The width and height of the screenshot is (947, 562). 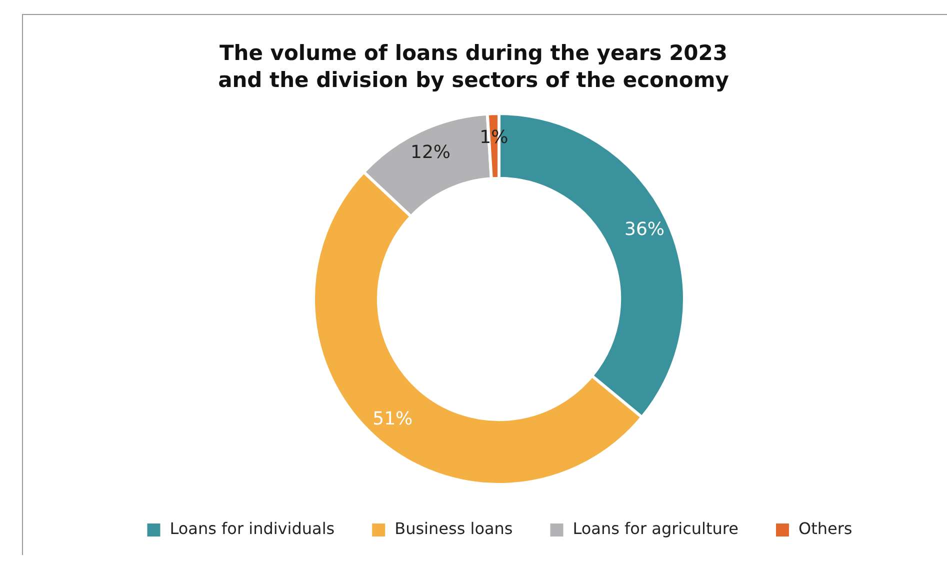 I want to click on legend-label: Business loans, so click(x=453, y=528).